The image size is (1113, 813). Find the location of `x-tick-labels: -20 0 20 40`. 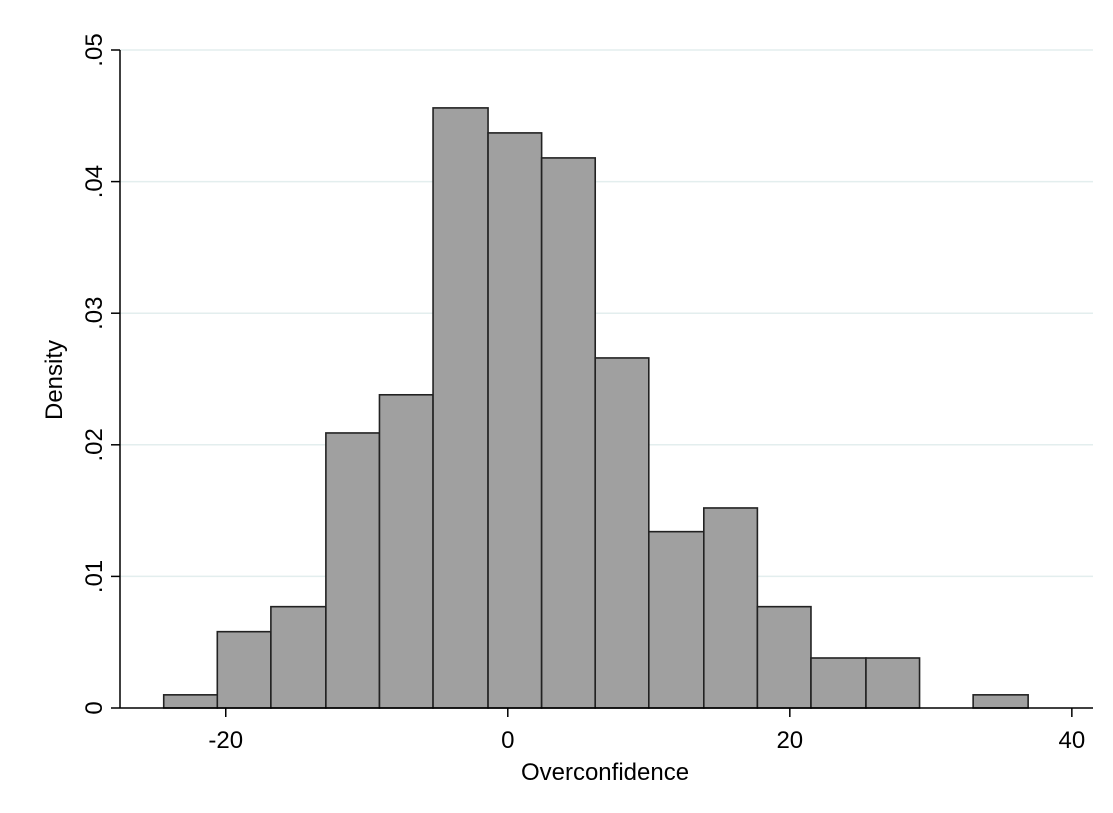

x-tick-labels: -20 0 20 40 is located at coordinates (646, 740).